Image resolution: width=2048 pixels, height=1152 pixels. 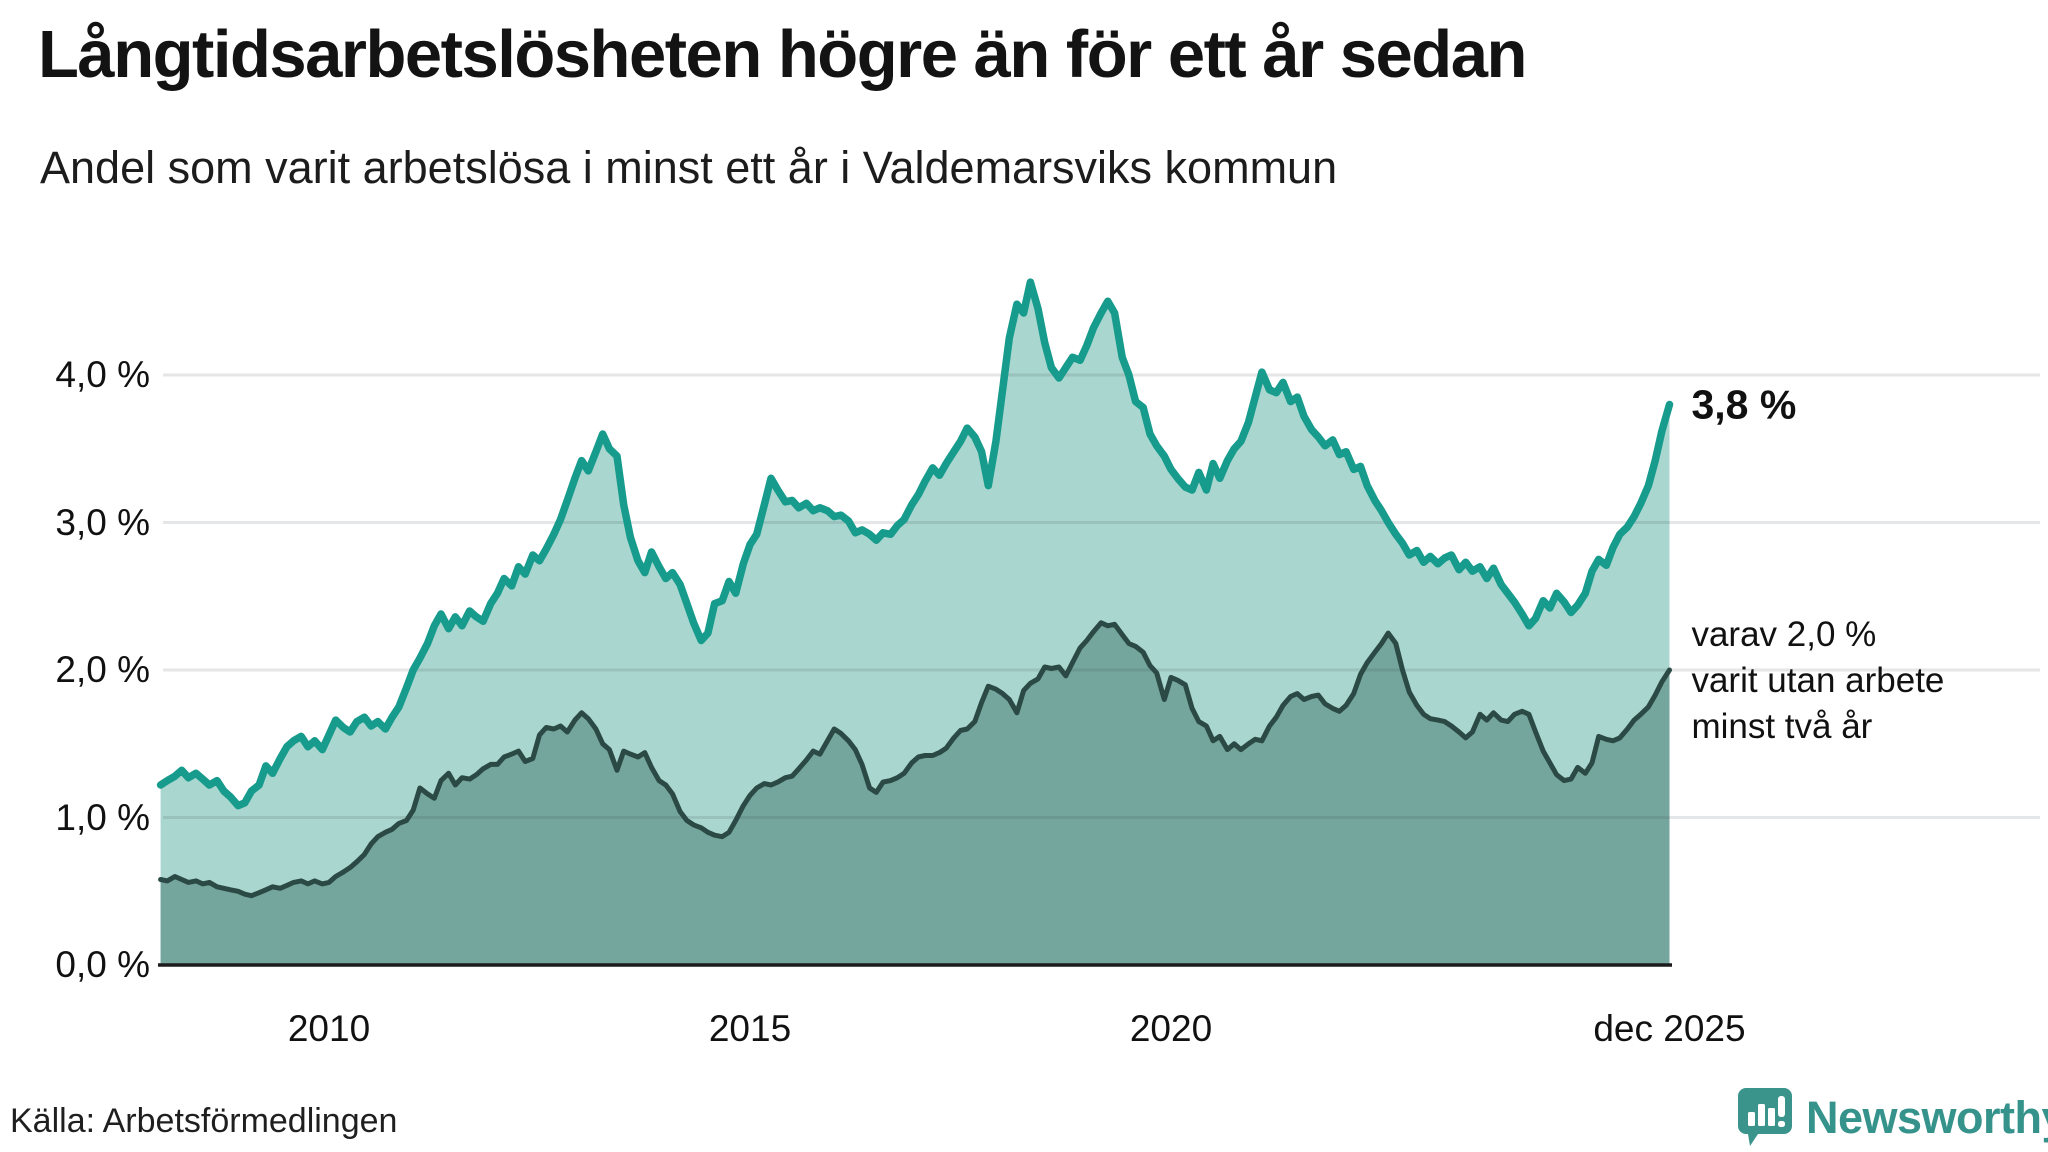 What do you see at coordinates (102, 522) in the screenshot?
I see `y-axis-label-3: 3,0 %` at bounding box center [102, 522].